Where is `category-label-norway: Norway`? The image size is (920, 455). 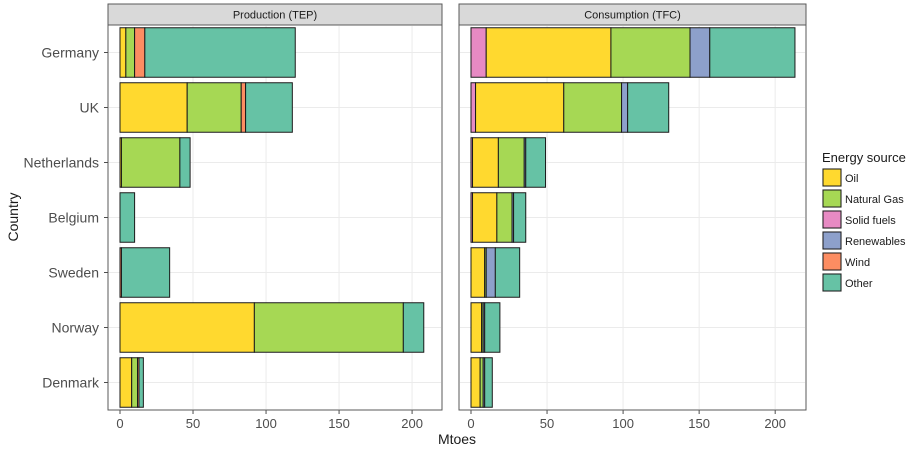
category-label-norway: Norway is located at coordinates (75, 328).